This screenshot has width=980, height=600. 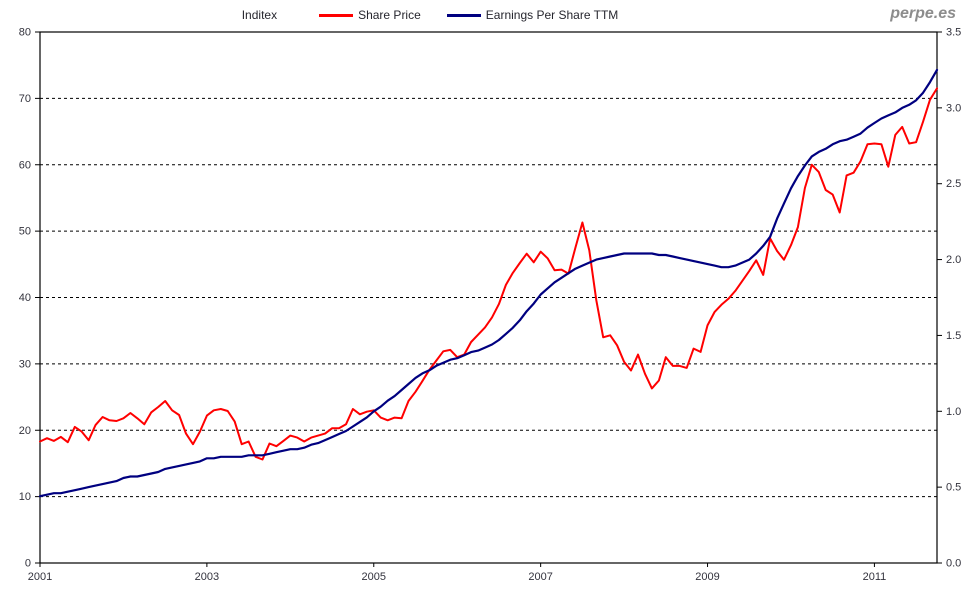 What do you see at coordinates (953, 564) in the screenshot?
I see `right-axis-tick-label: 0.0` at bounding box center [953, 564].